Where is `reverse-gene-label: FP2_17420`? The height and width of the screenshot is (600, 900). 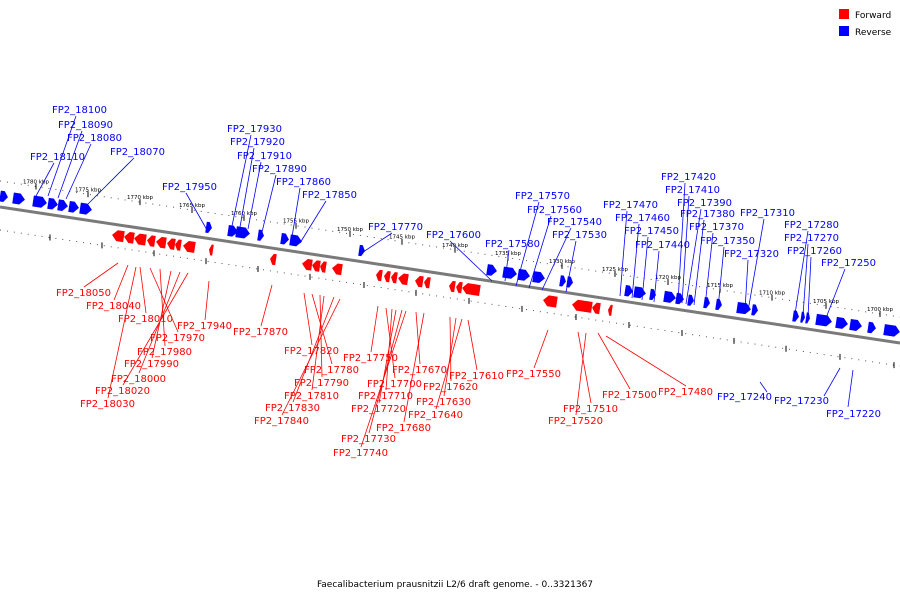 reverse-gene-label: FP2_17420 is located at coordinates (688, 177).